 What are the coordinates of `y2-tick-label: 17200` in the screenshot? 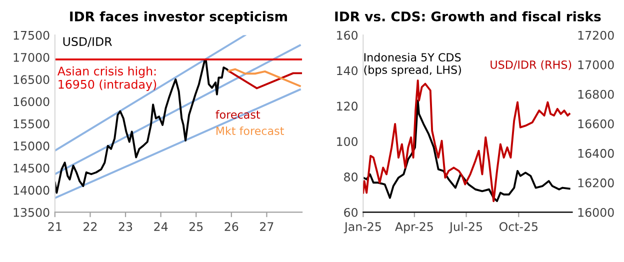 It's located at (596, 35).